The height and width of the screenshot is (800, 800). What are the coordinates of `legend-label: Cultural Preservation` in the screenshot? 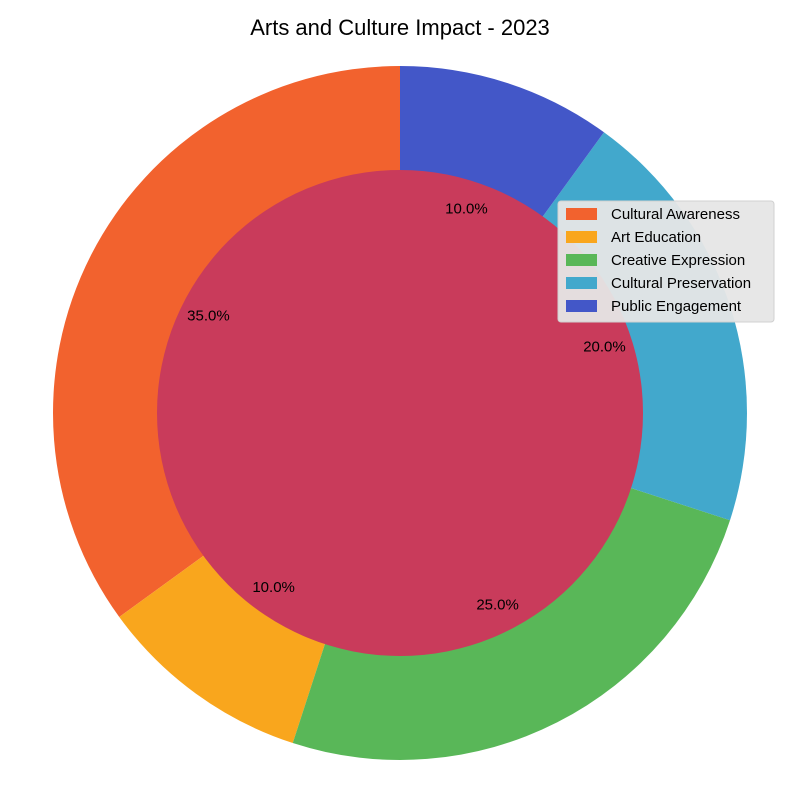 It's located at (681, 283).